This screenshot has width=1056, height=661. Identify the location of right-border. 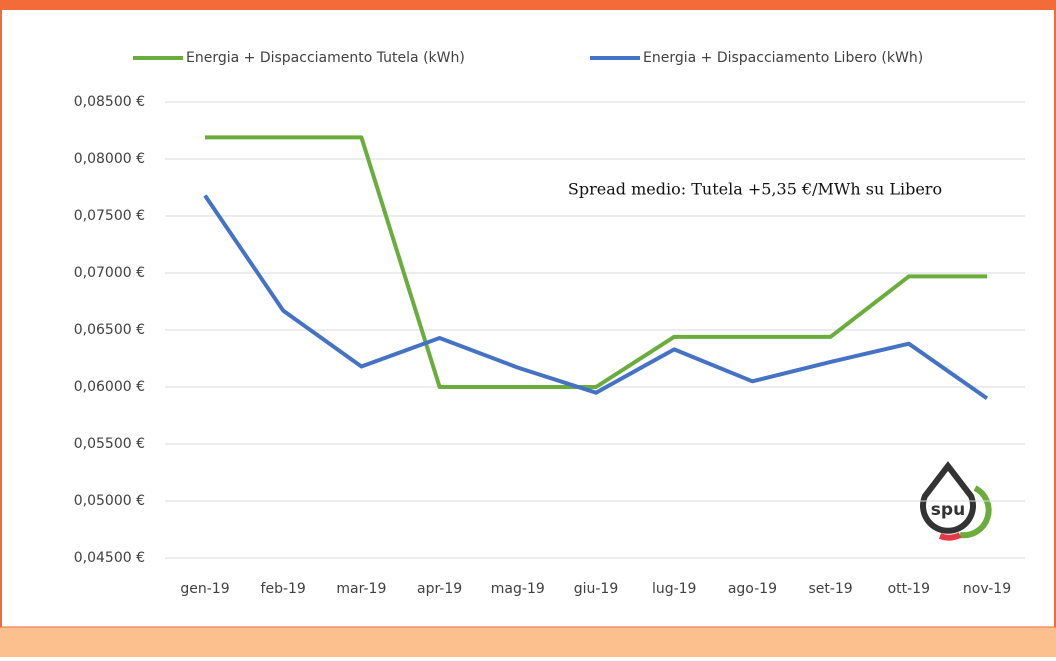
(1055, 318).